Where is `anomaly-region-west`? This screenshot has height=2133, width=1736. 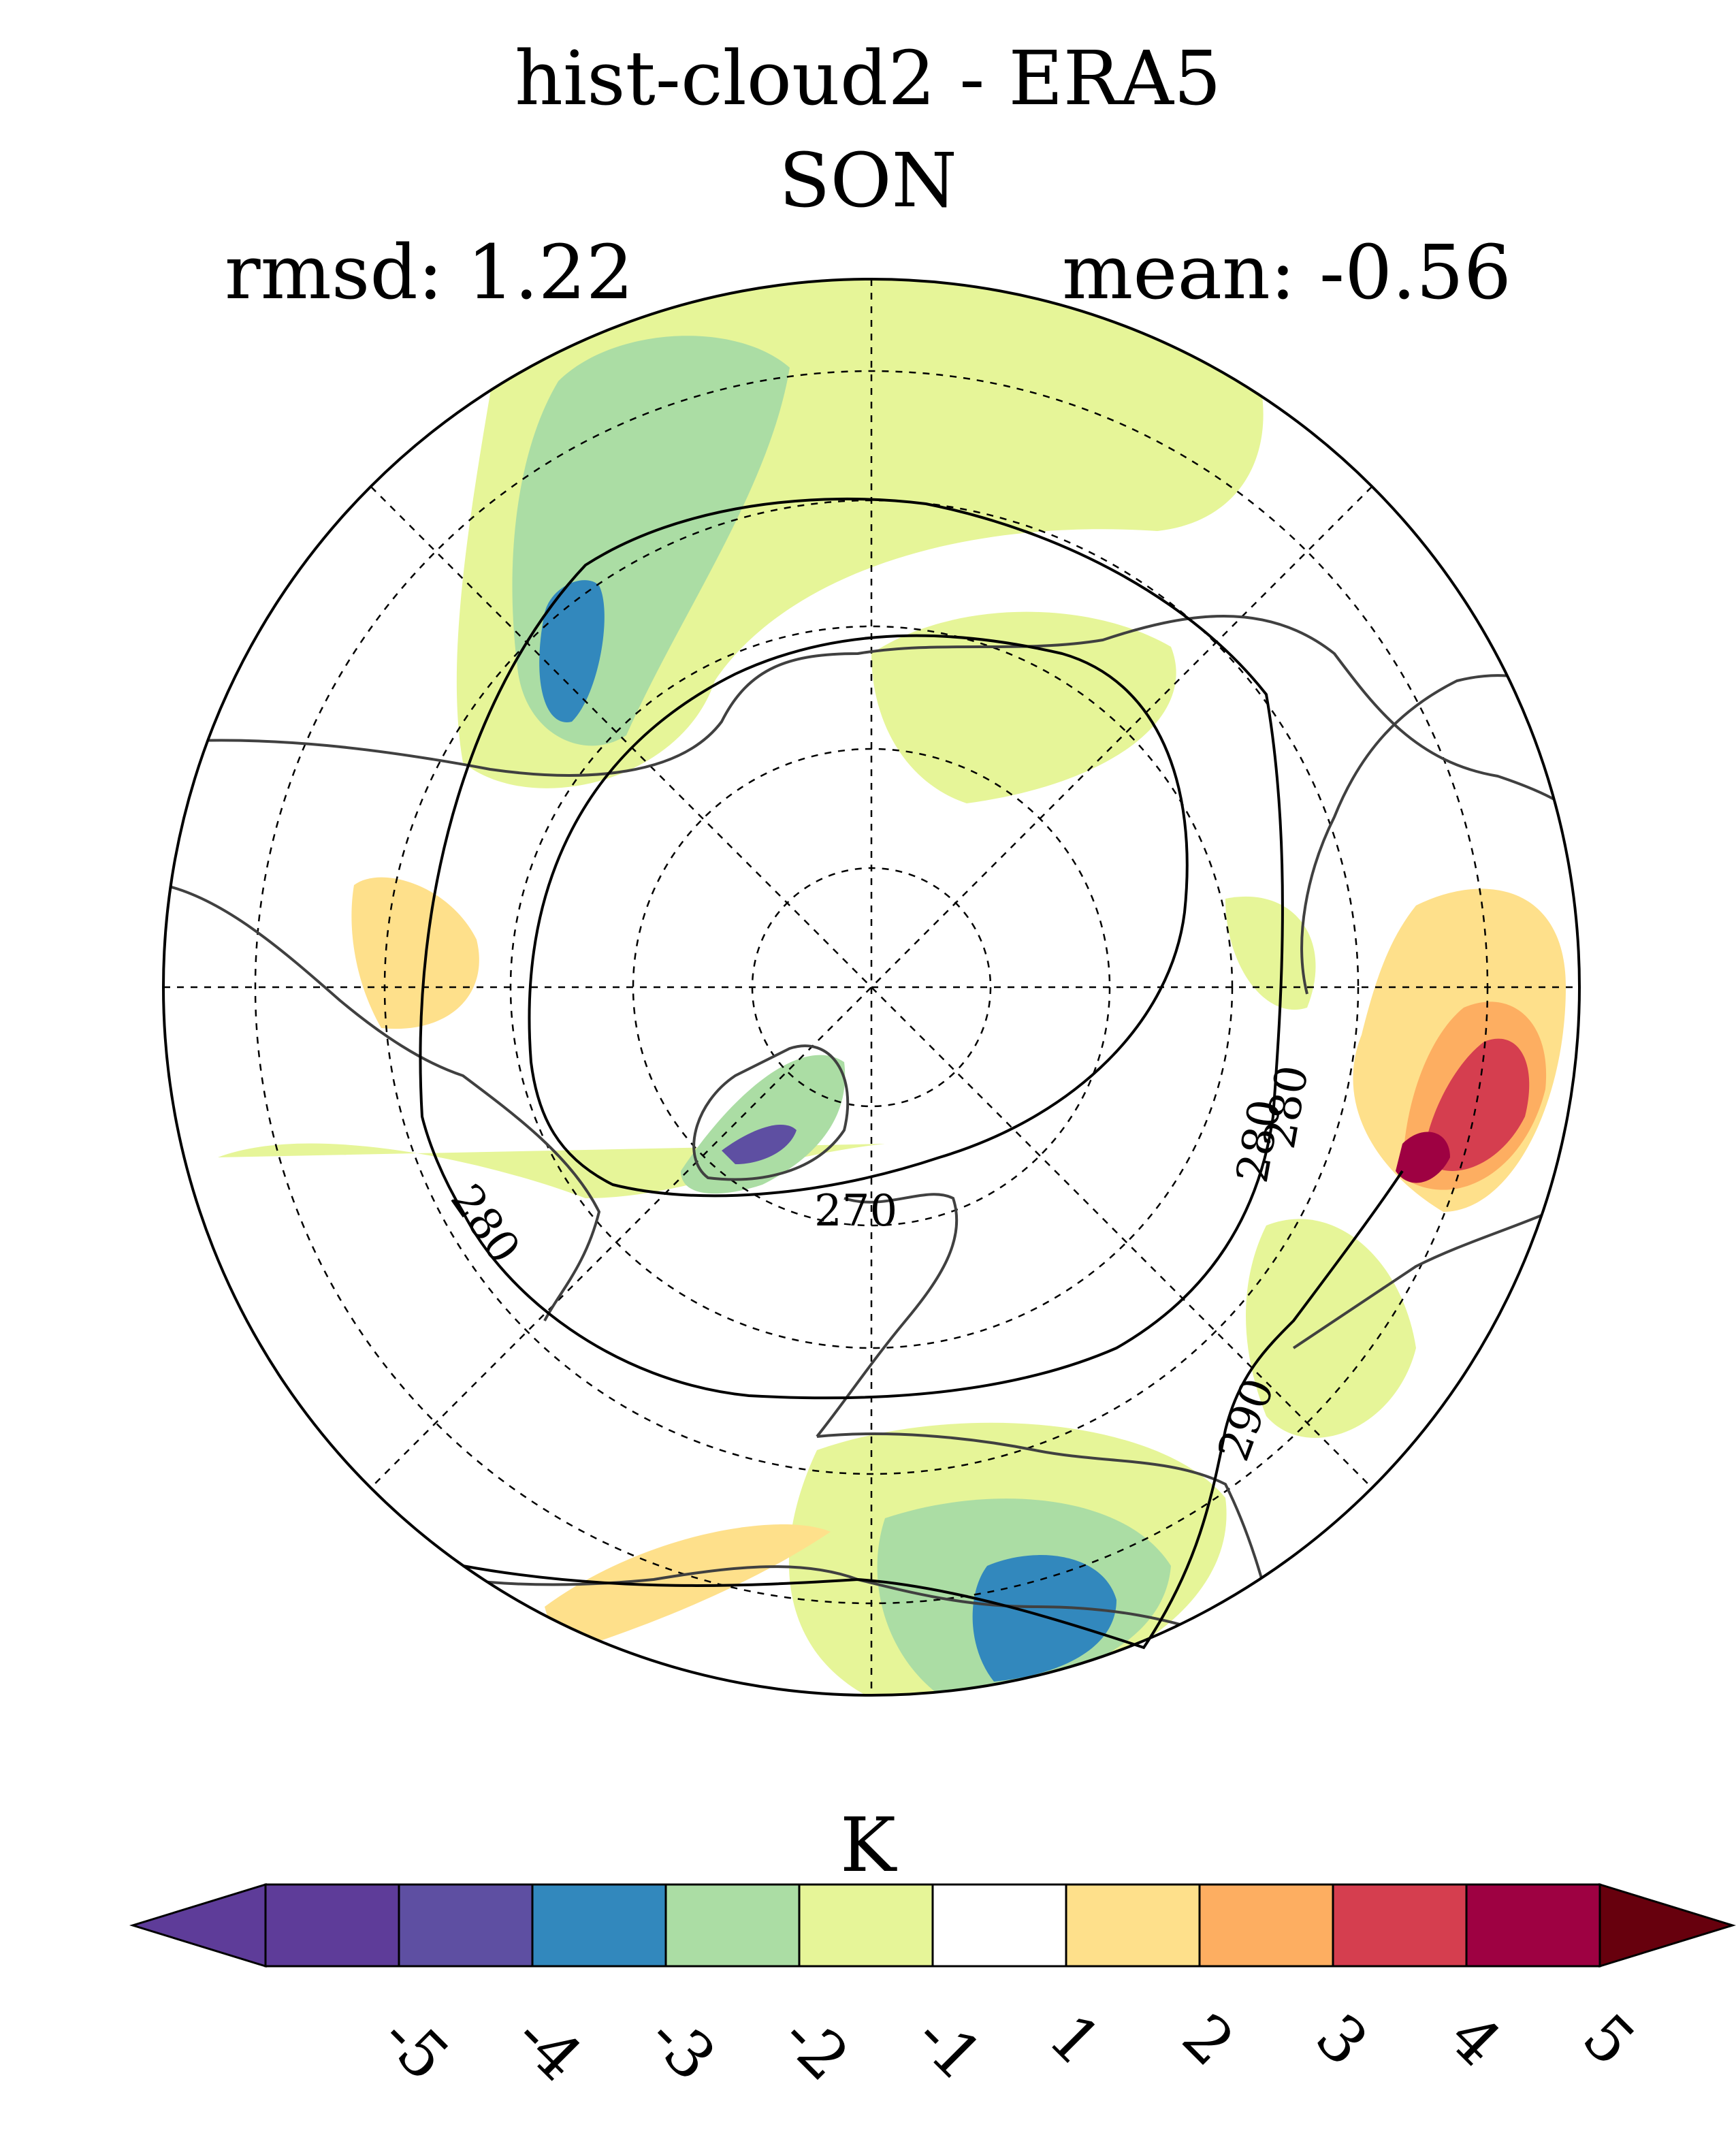
anomaly-region-west is located at coordinates (1331, 1328).